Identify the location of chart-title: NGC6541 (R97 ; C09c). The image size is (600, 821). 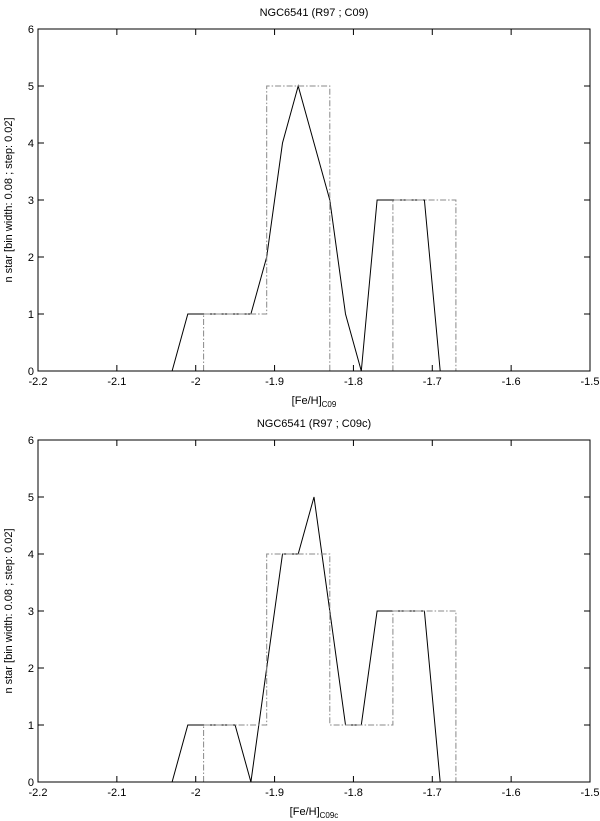
(314, 424).